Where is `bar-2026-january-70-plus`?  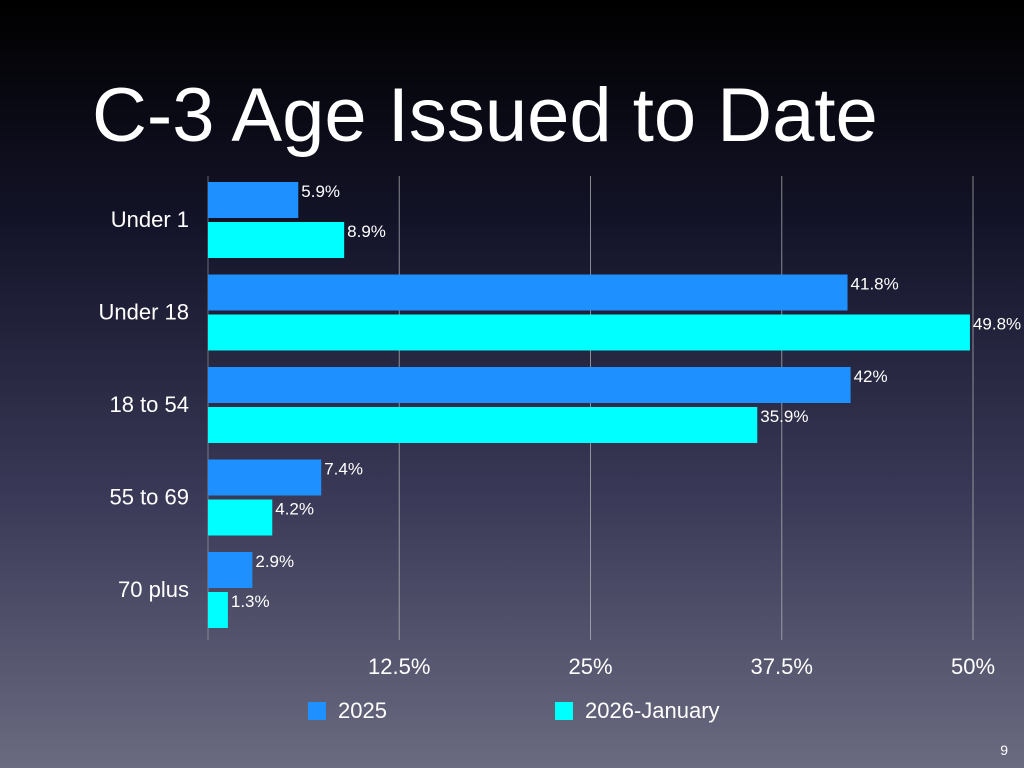
bar-2026-january-70-plus is located at coordinates (218, 610).